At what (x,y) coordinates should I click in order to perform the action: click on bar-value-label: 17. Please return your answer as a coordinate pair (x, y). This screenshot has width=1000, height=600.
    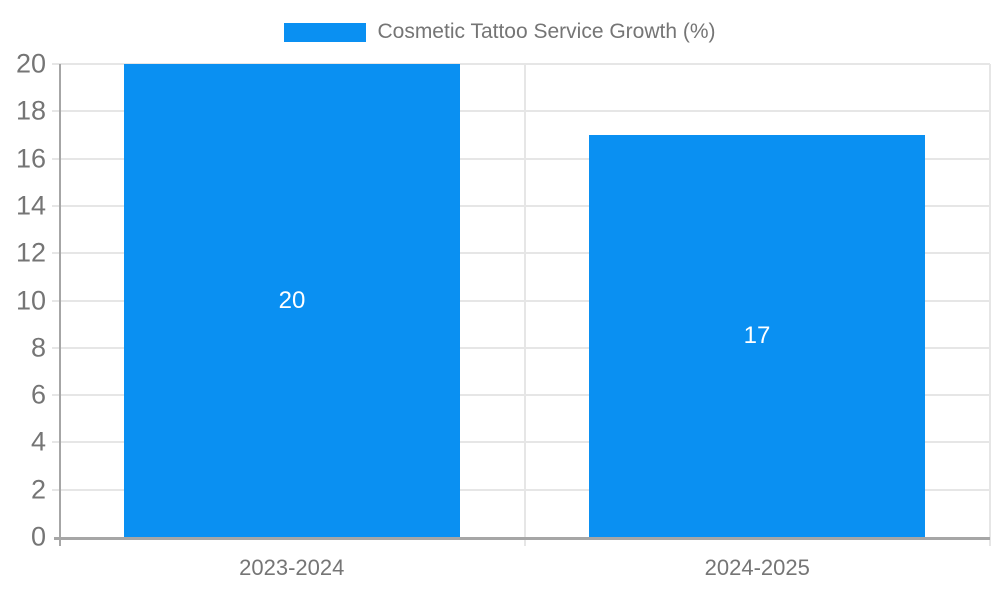
    Looking at the image, I should click on (757, 335).